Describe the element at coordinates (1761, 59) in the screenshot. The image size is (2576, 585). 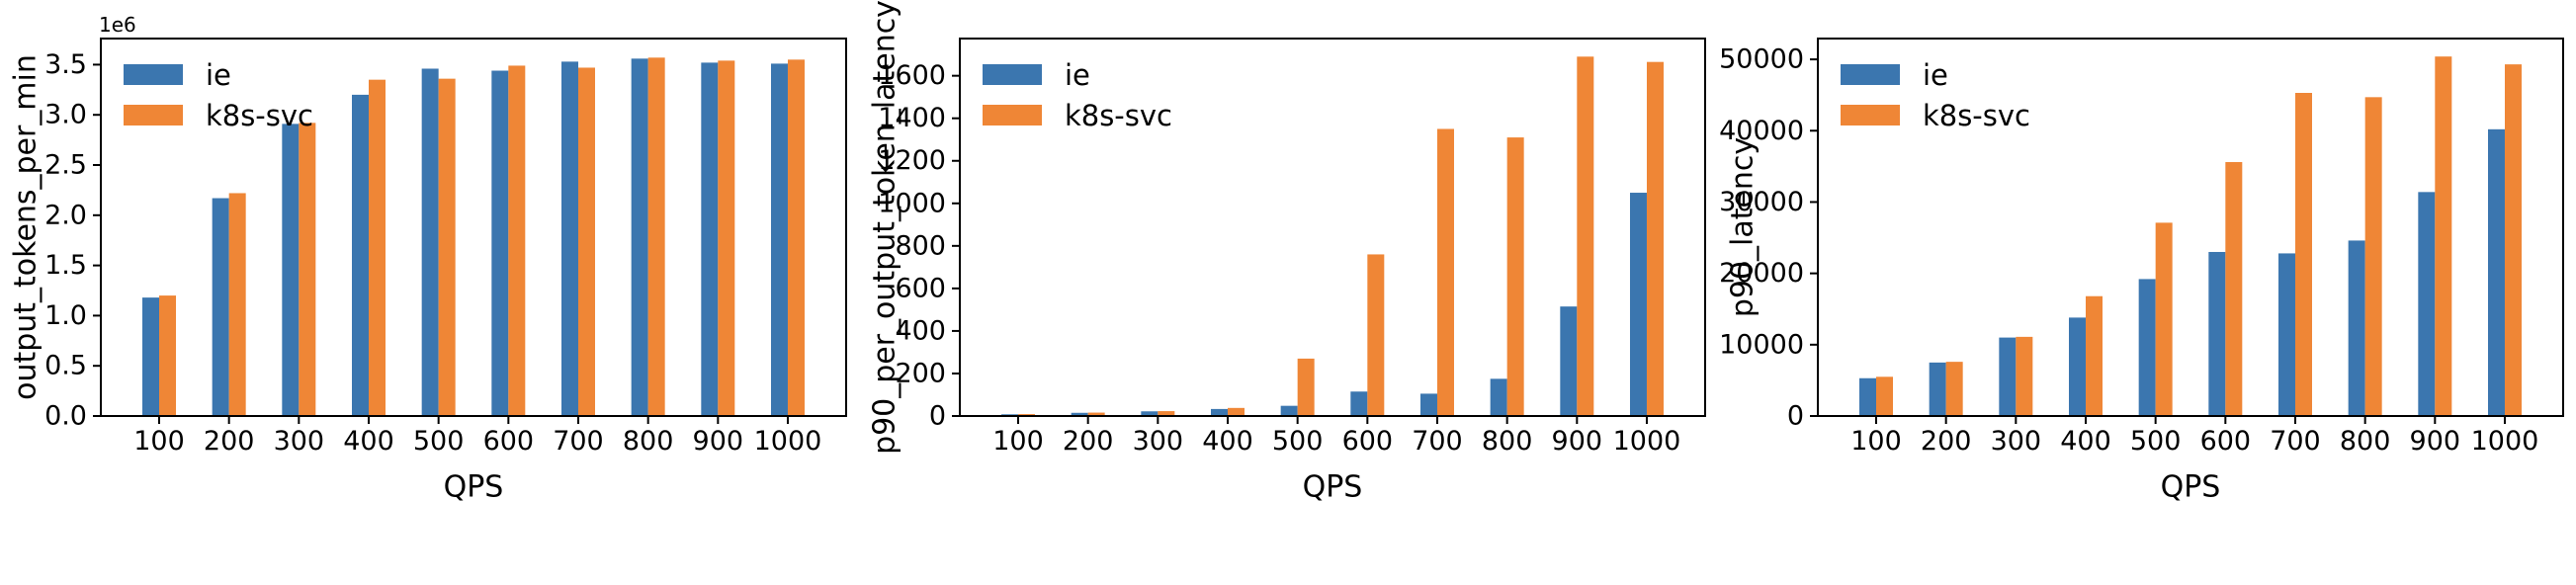
I see `y-tick-label: 50000` at that location.